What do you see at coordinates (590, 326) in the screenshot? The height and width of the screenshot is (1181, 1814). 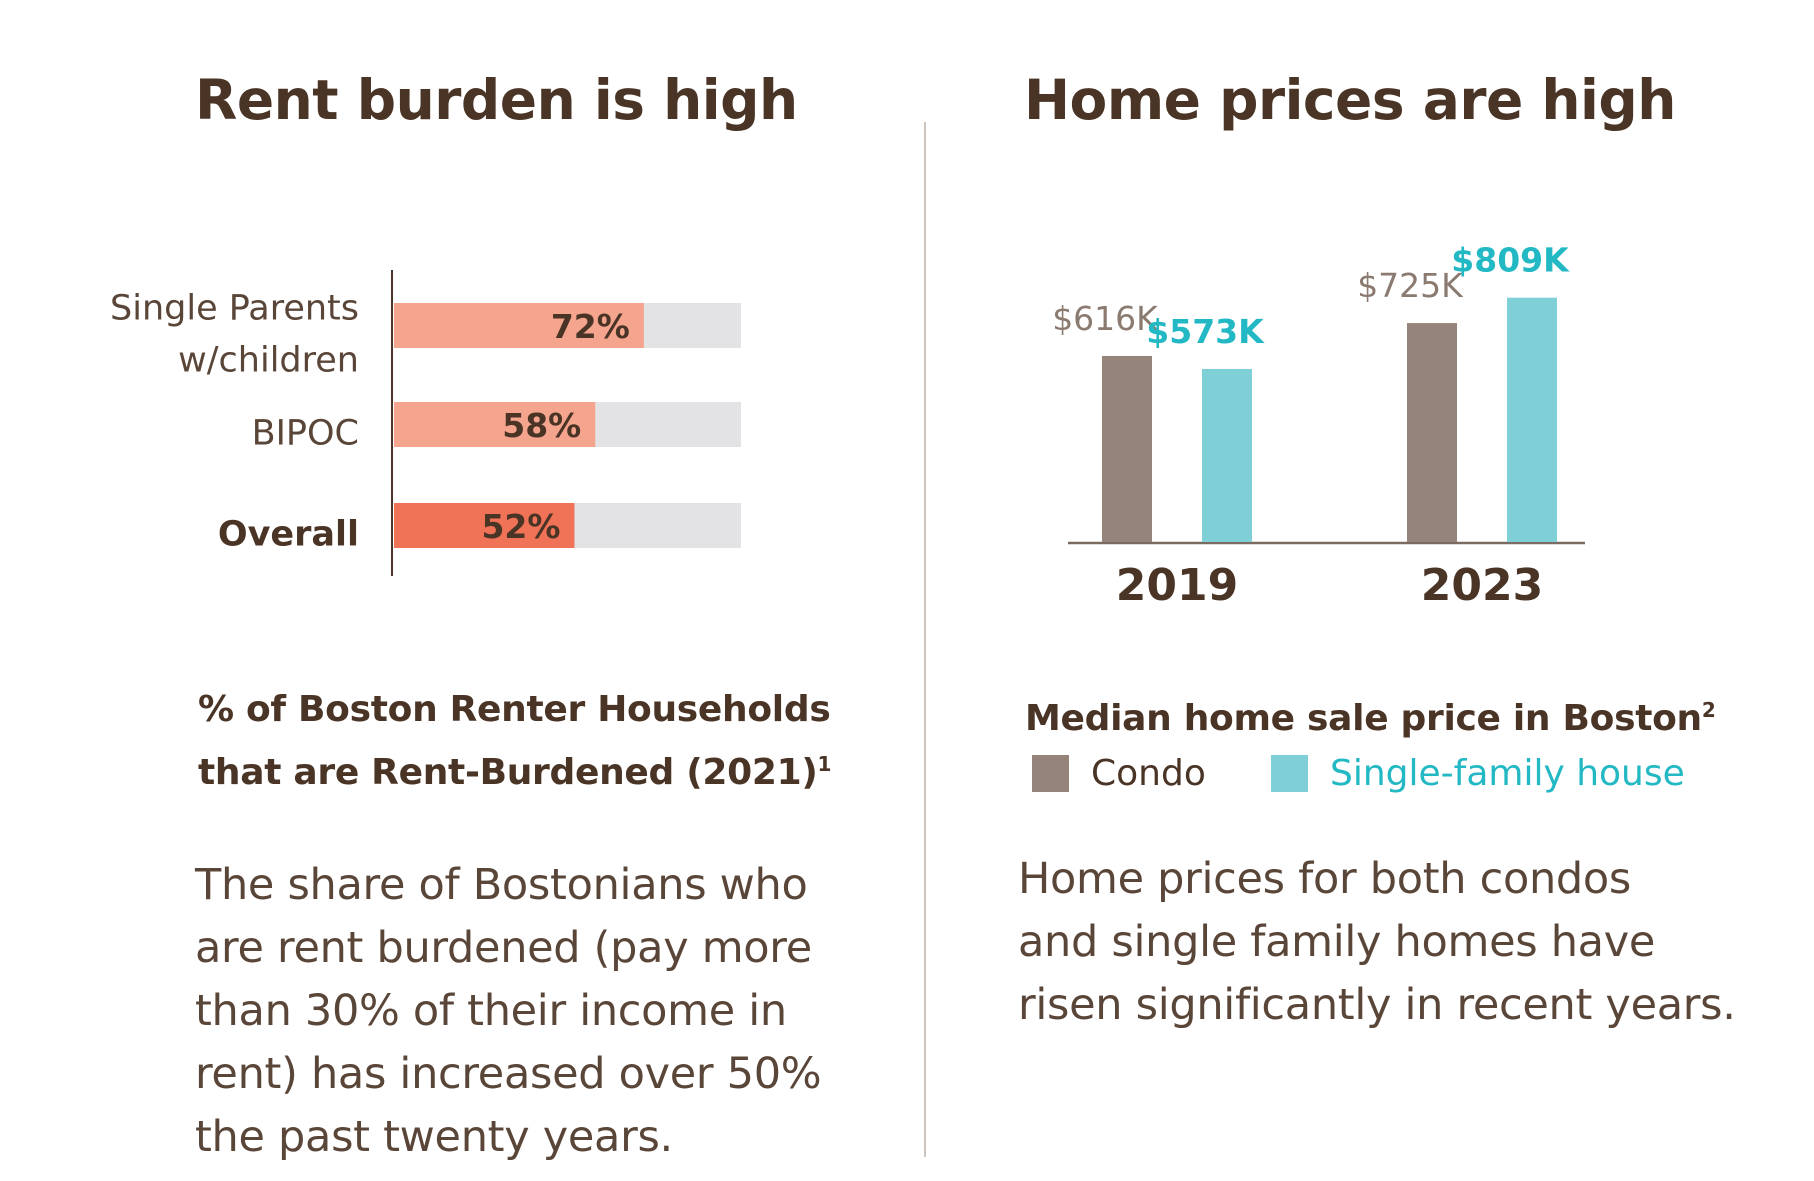 I see `rent-bar-value-label: 72%` at bounding box center [590, 326].